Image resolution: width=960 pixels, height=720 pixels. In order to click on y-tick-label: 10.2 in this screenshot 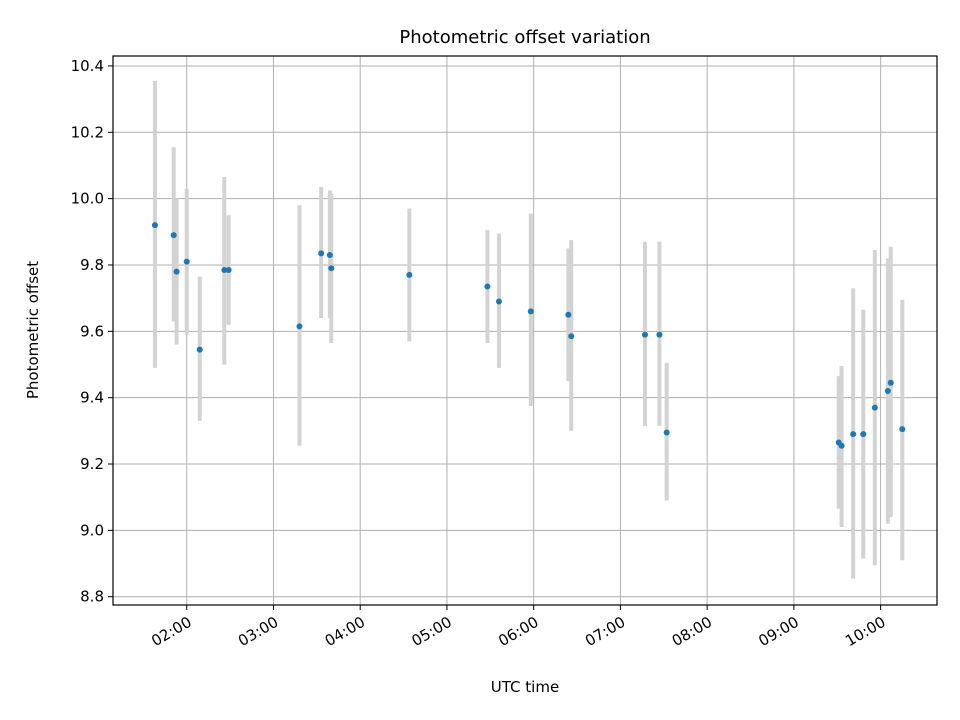, I will do `click(87, 132)`.